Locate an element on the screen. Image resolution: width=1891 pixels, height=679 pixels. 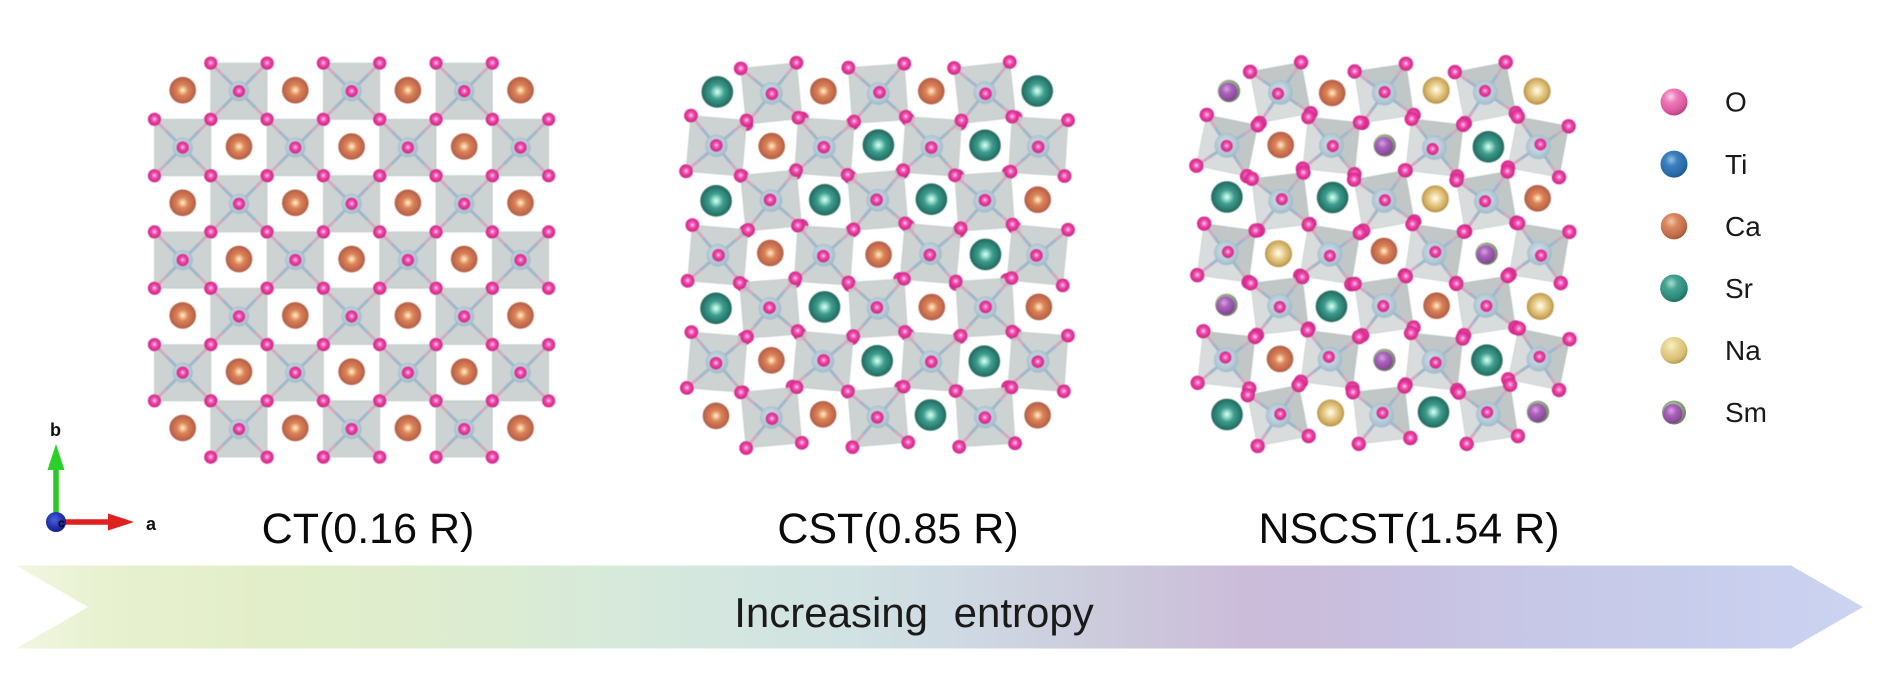
svg-text: NSCST(1.54 R) is located at coordinates (1408, 529).